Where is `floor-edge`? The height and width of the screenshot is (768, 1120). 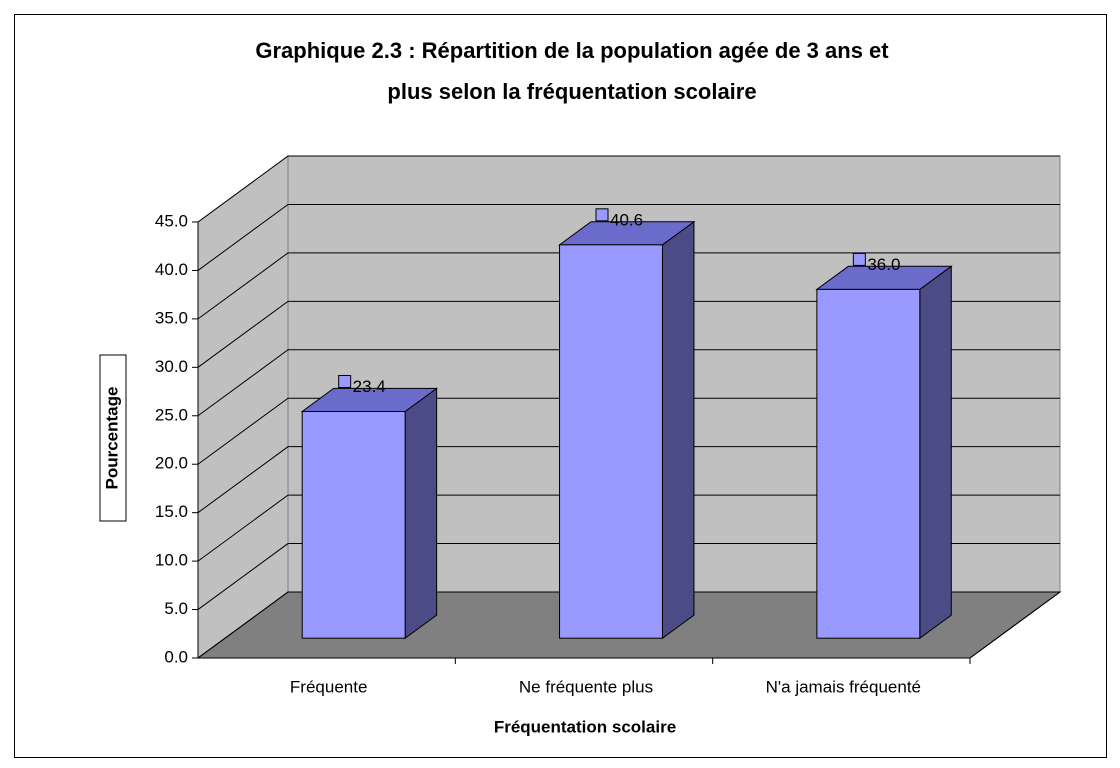 floor-edge is located at coordinates (1015, 625).